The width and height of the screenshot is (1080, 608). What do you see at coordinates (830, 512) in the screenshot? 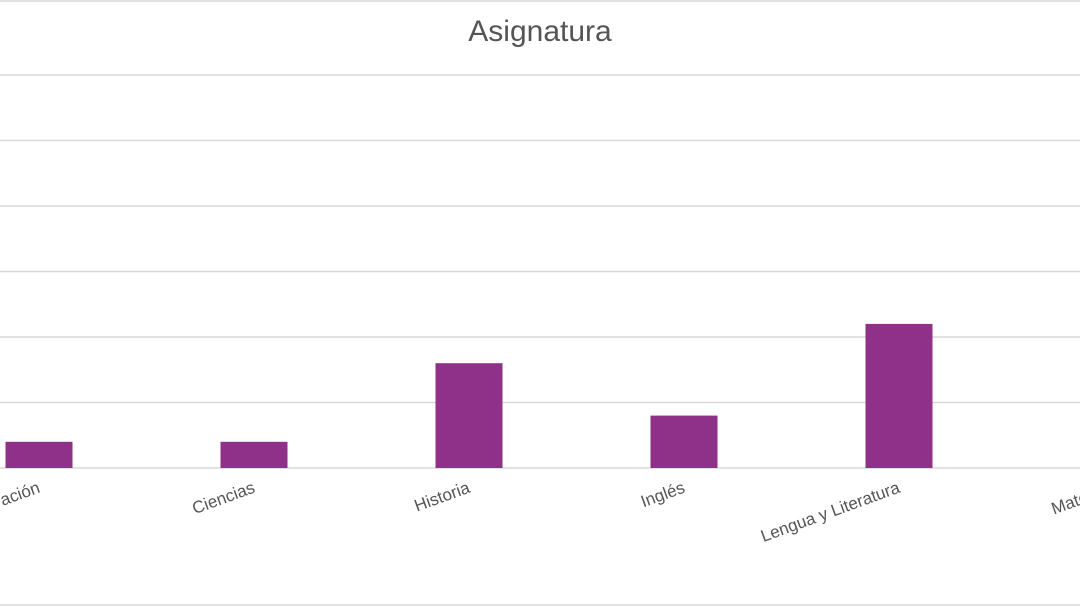
I see `x-tick-label: Lengua y Literatura` at bounding box center [830, 512].